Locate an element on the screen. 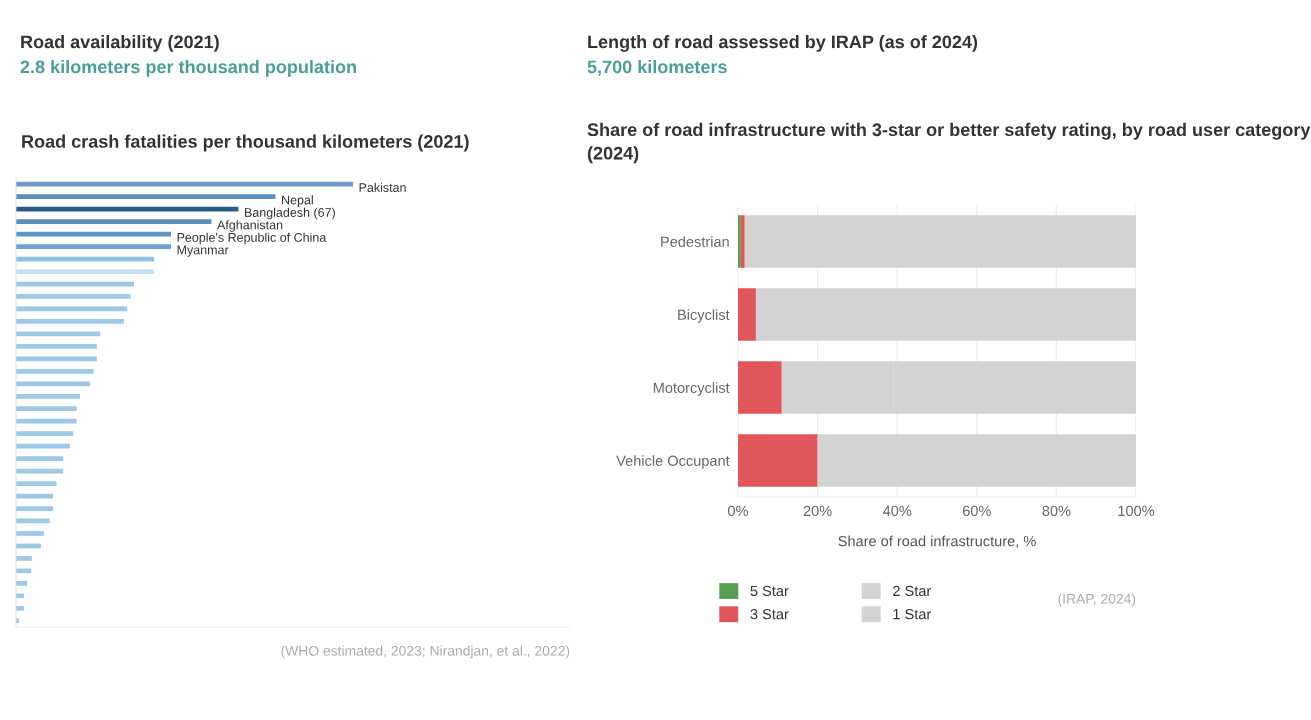 This screenshot has height=720, width=1311. x-tick-label: 40% is located at coordinates (897, 511).